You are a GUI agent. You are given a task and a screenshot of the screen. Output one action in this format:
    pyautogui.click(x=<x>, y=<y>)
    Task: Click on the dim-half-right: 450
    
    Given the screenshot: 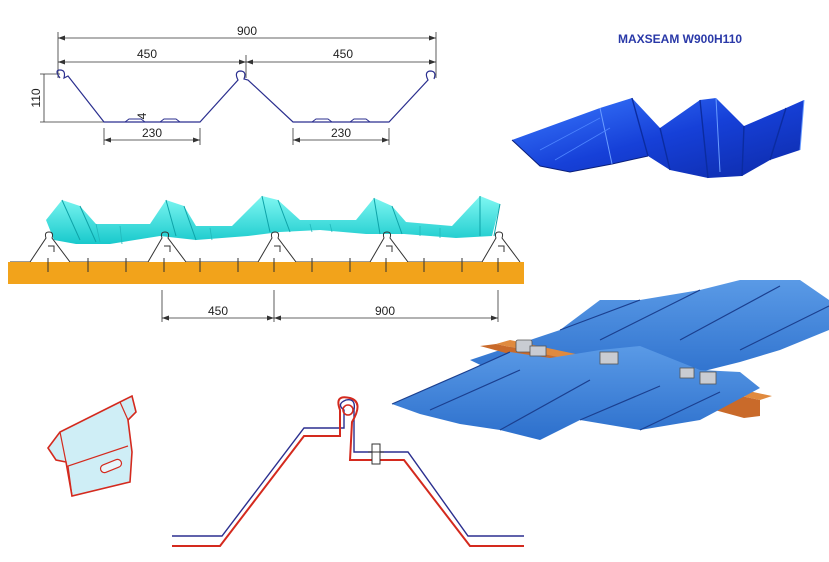 What is the action you would take?
    pyautogui.click(x=343, y=54)
    